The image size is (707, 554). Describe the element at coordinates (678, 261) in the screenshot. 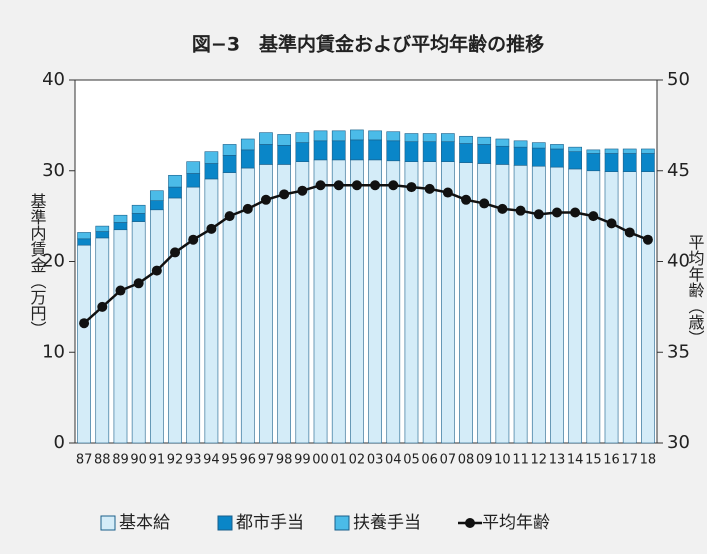

I see `y2-tick-label: 40` at that location.